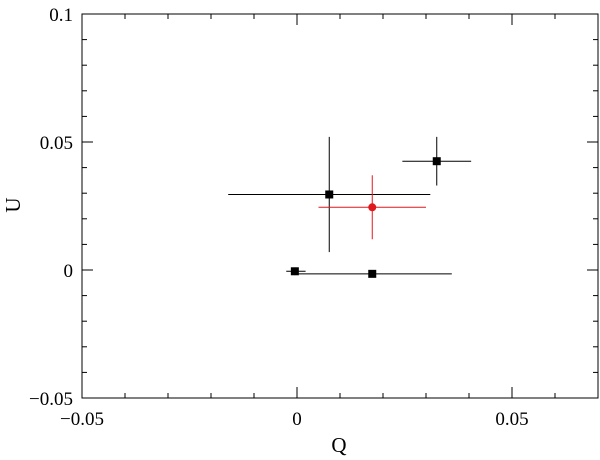 The height and width of the screenshot is (460, 600). I want to click on x-tick-label: 0.05, so click(511, 419).